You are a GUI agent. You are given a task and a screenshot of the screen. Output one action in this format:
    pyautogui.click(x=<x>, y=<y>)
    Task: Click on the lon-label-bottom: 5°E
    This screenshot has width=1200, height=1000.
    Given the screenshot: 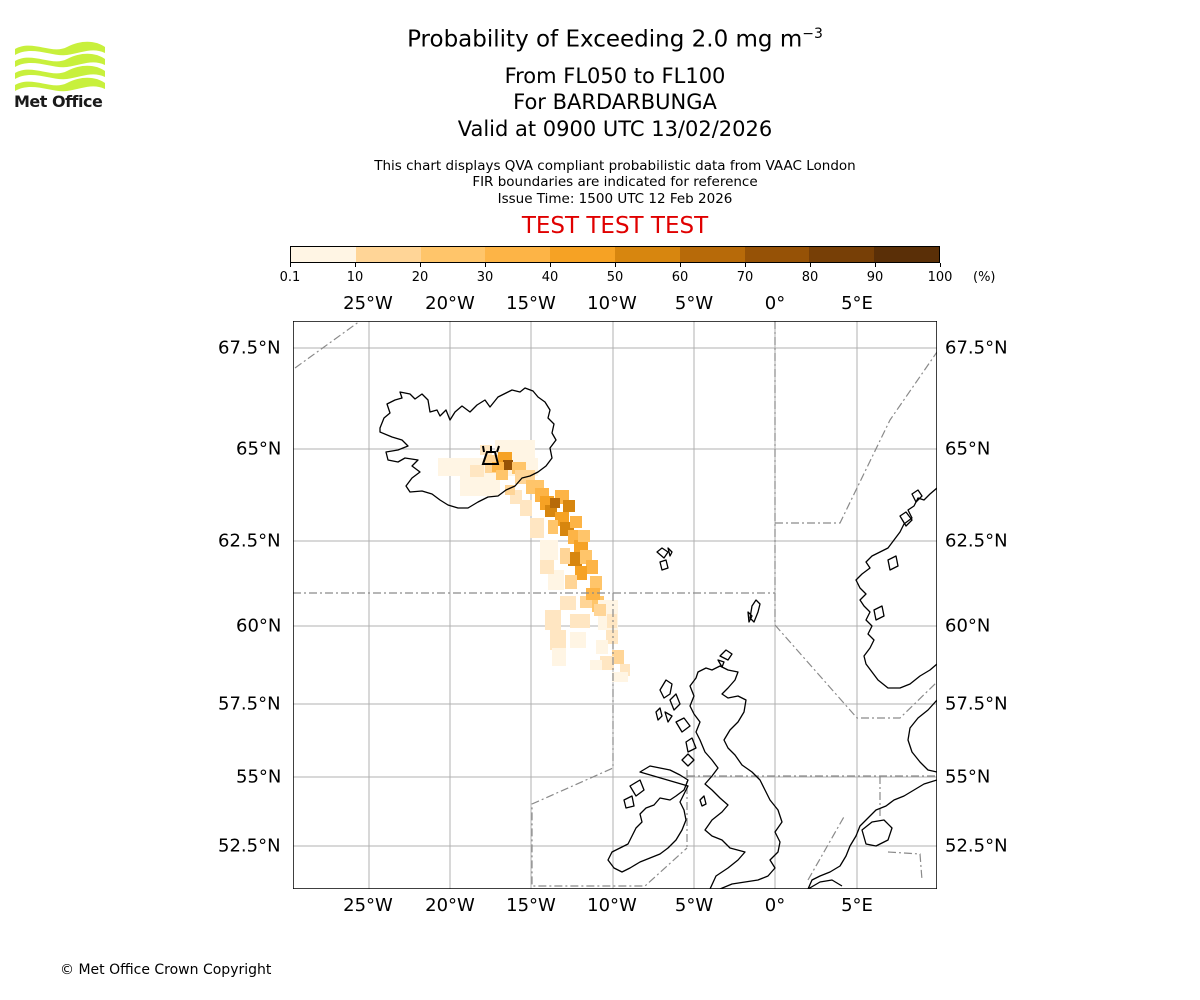 What is the action you would take?
    pyautogui.click(x=857, y=905)
    